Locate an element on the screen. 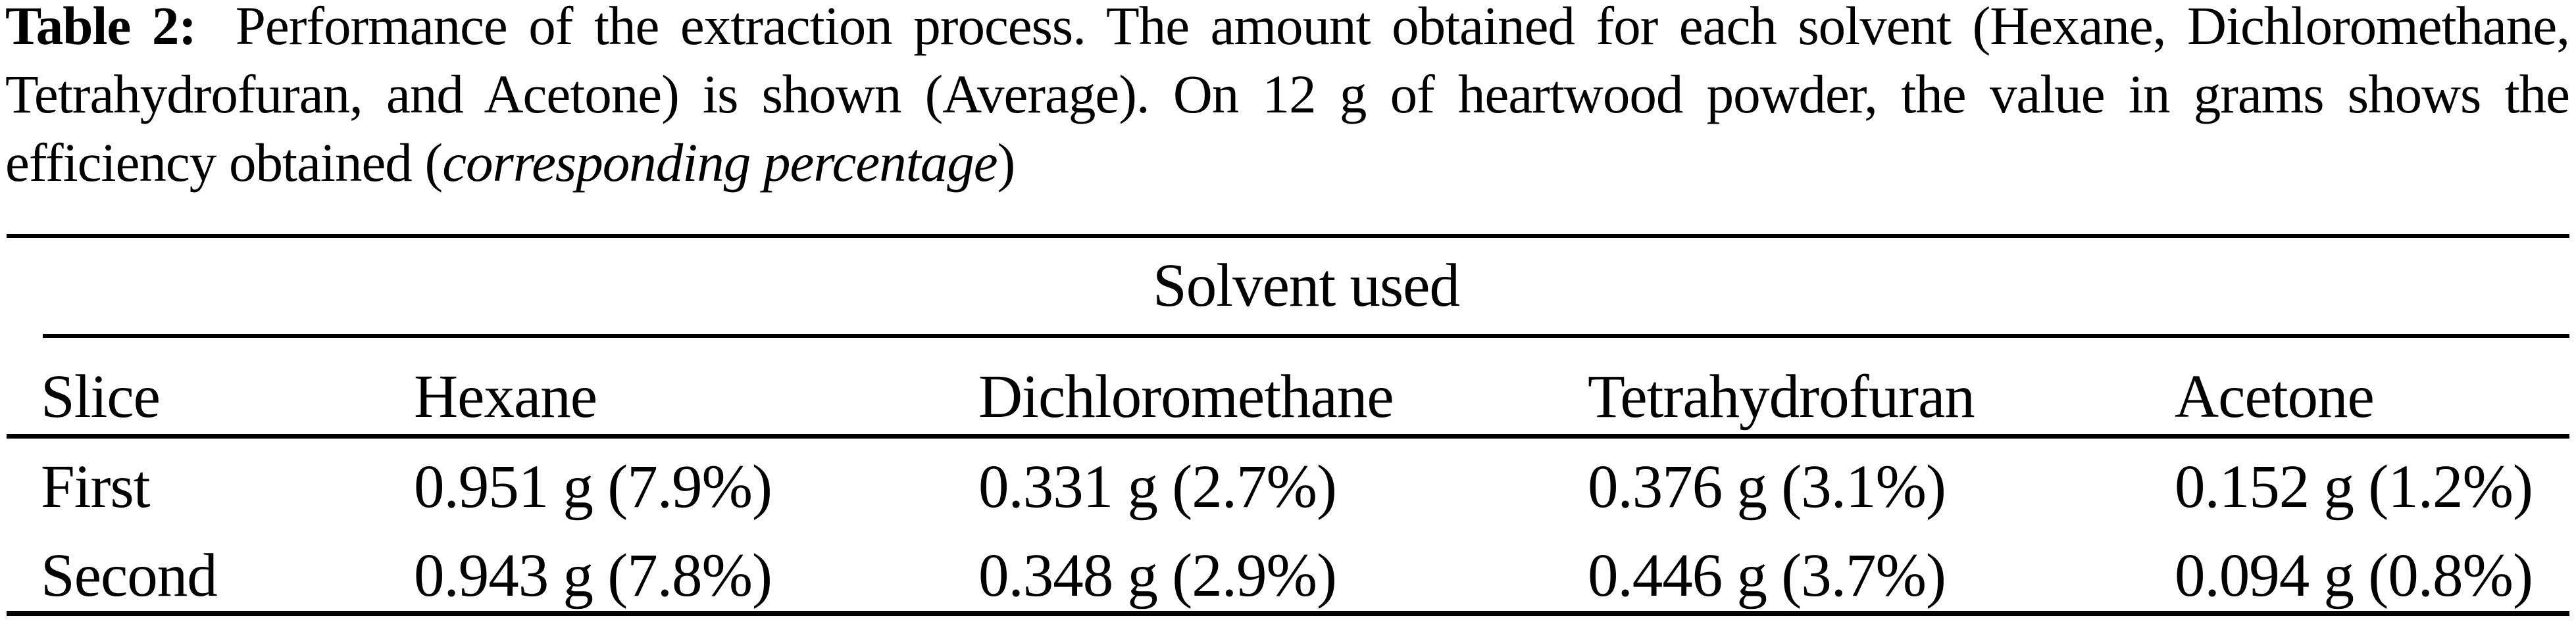 This screenshot has width=2576, height=624. cell-first-acetone: 0.152 g (1.2%) is located at coordinates (2354, 487).